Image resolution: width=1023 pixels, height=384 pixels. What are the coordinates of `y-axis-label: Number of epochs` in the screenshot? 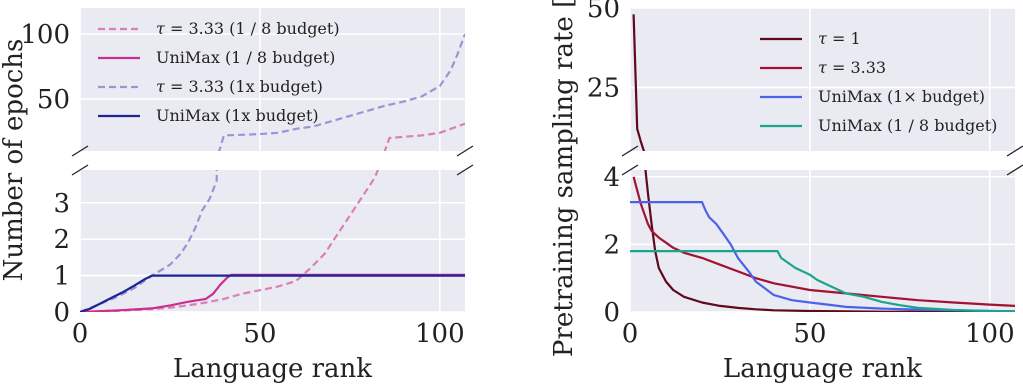 It's located at (14, 160).